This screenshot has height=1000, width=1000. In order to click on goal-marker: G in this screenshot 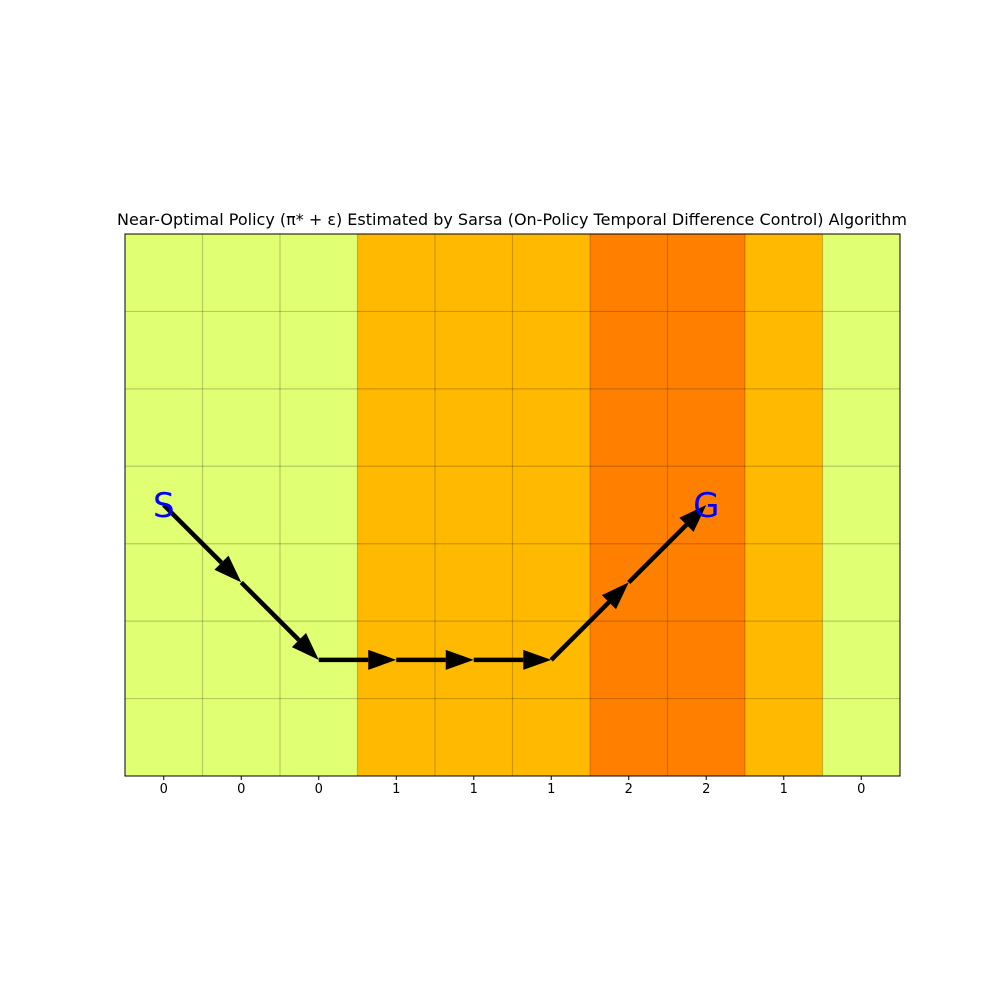, I will do `click(706, 506)`.